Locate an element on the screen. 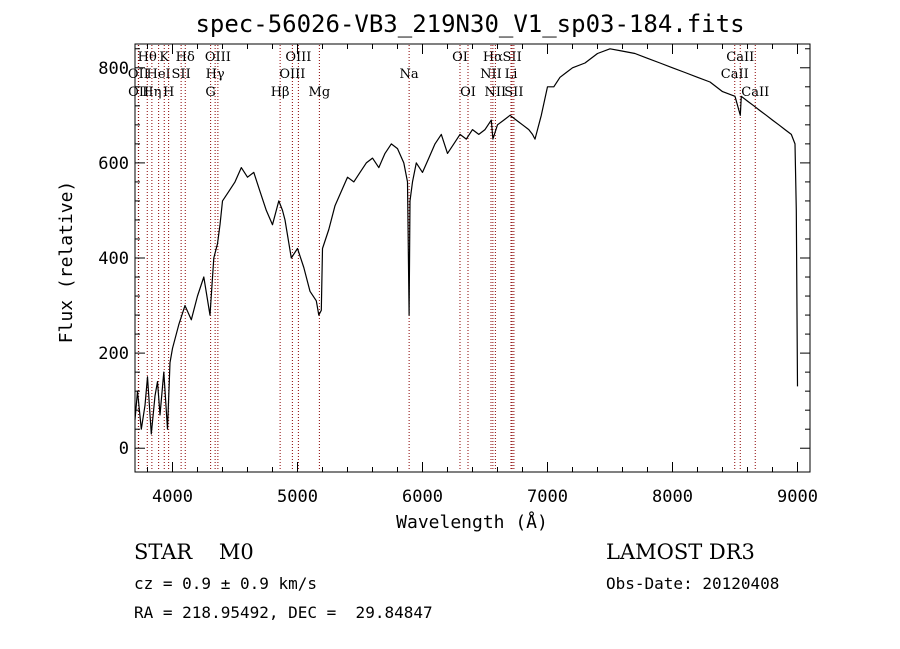 This screenshot has width=900, height=649. x-tick-label: 6000 is located at coordinates (422, 497).